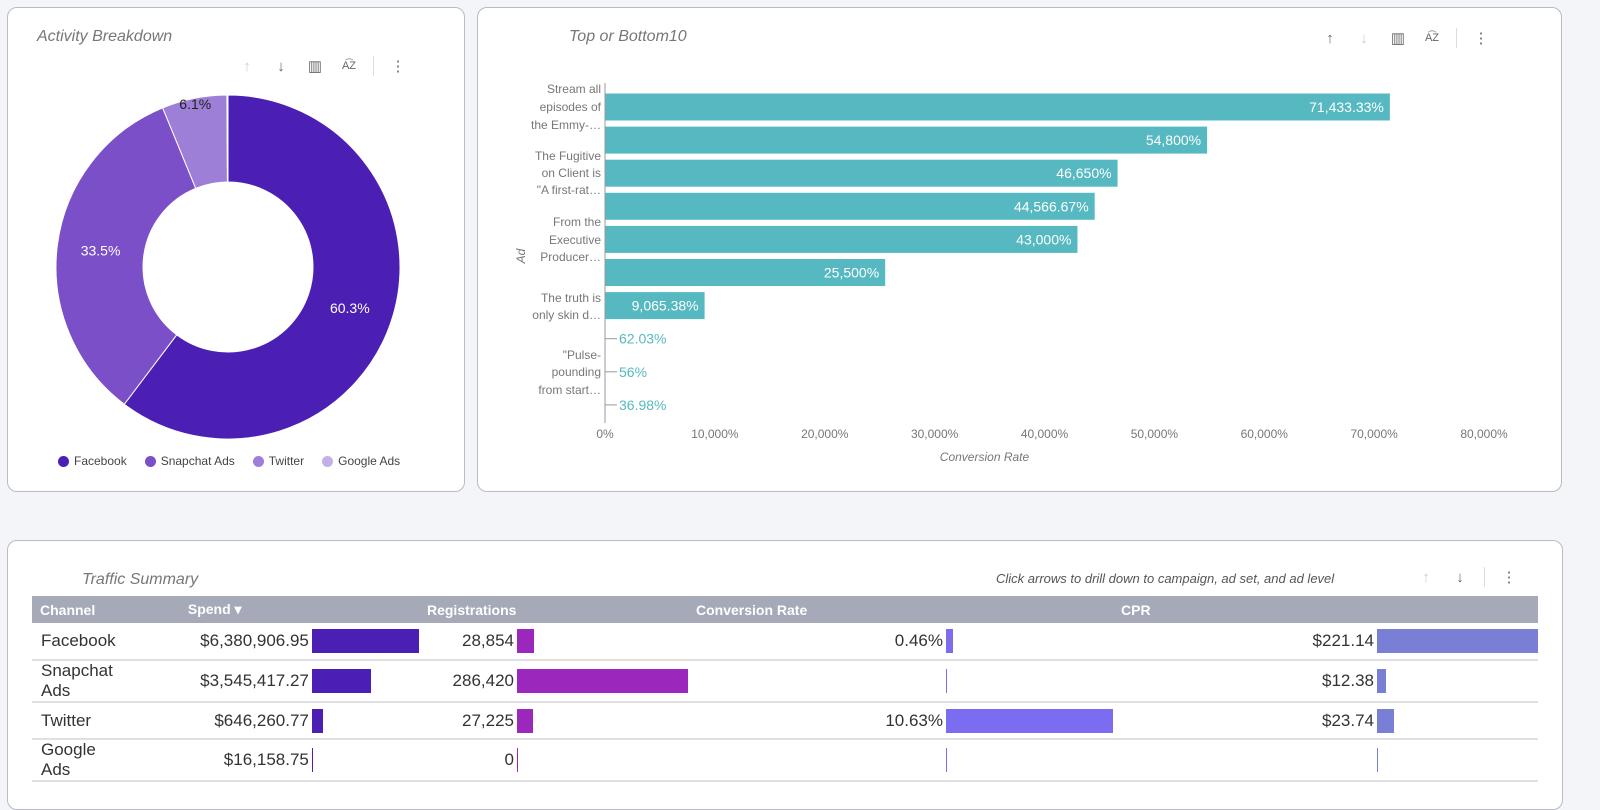 The width and height of the screenshot is (1600, 810). Describe the element at coordinates (553, 760) in the screenshot. I see `cell-reg: 0` at that location.